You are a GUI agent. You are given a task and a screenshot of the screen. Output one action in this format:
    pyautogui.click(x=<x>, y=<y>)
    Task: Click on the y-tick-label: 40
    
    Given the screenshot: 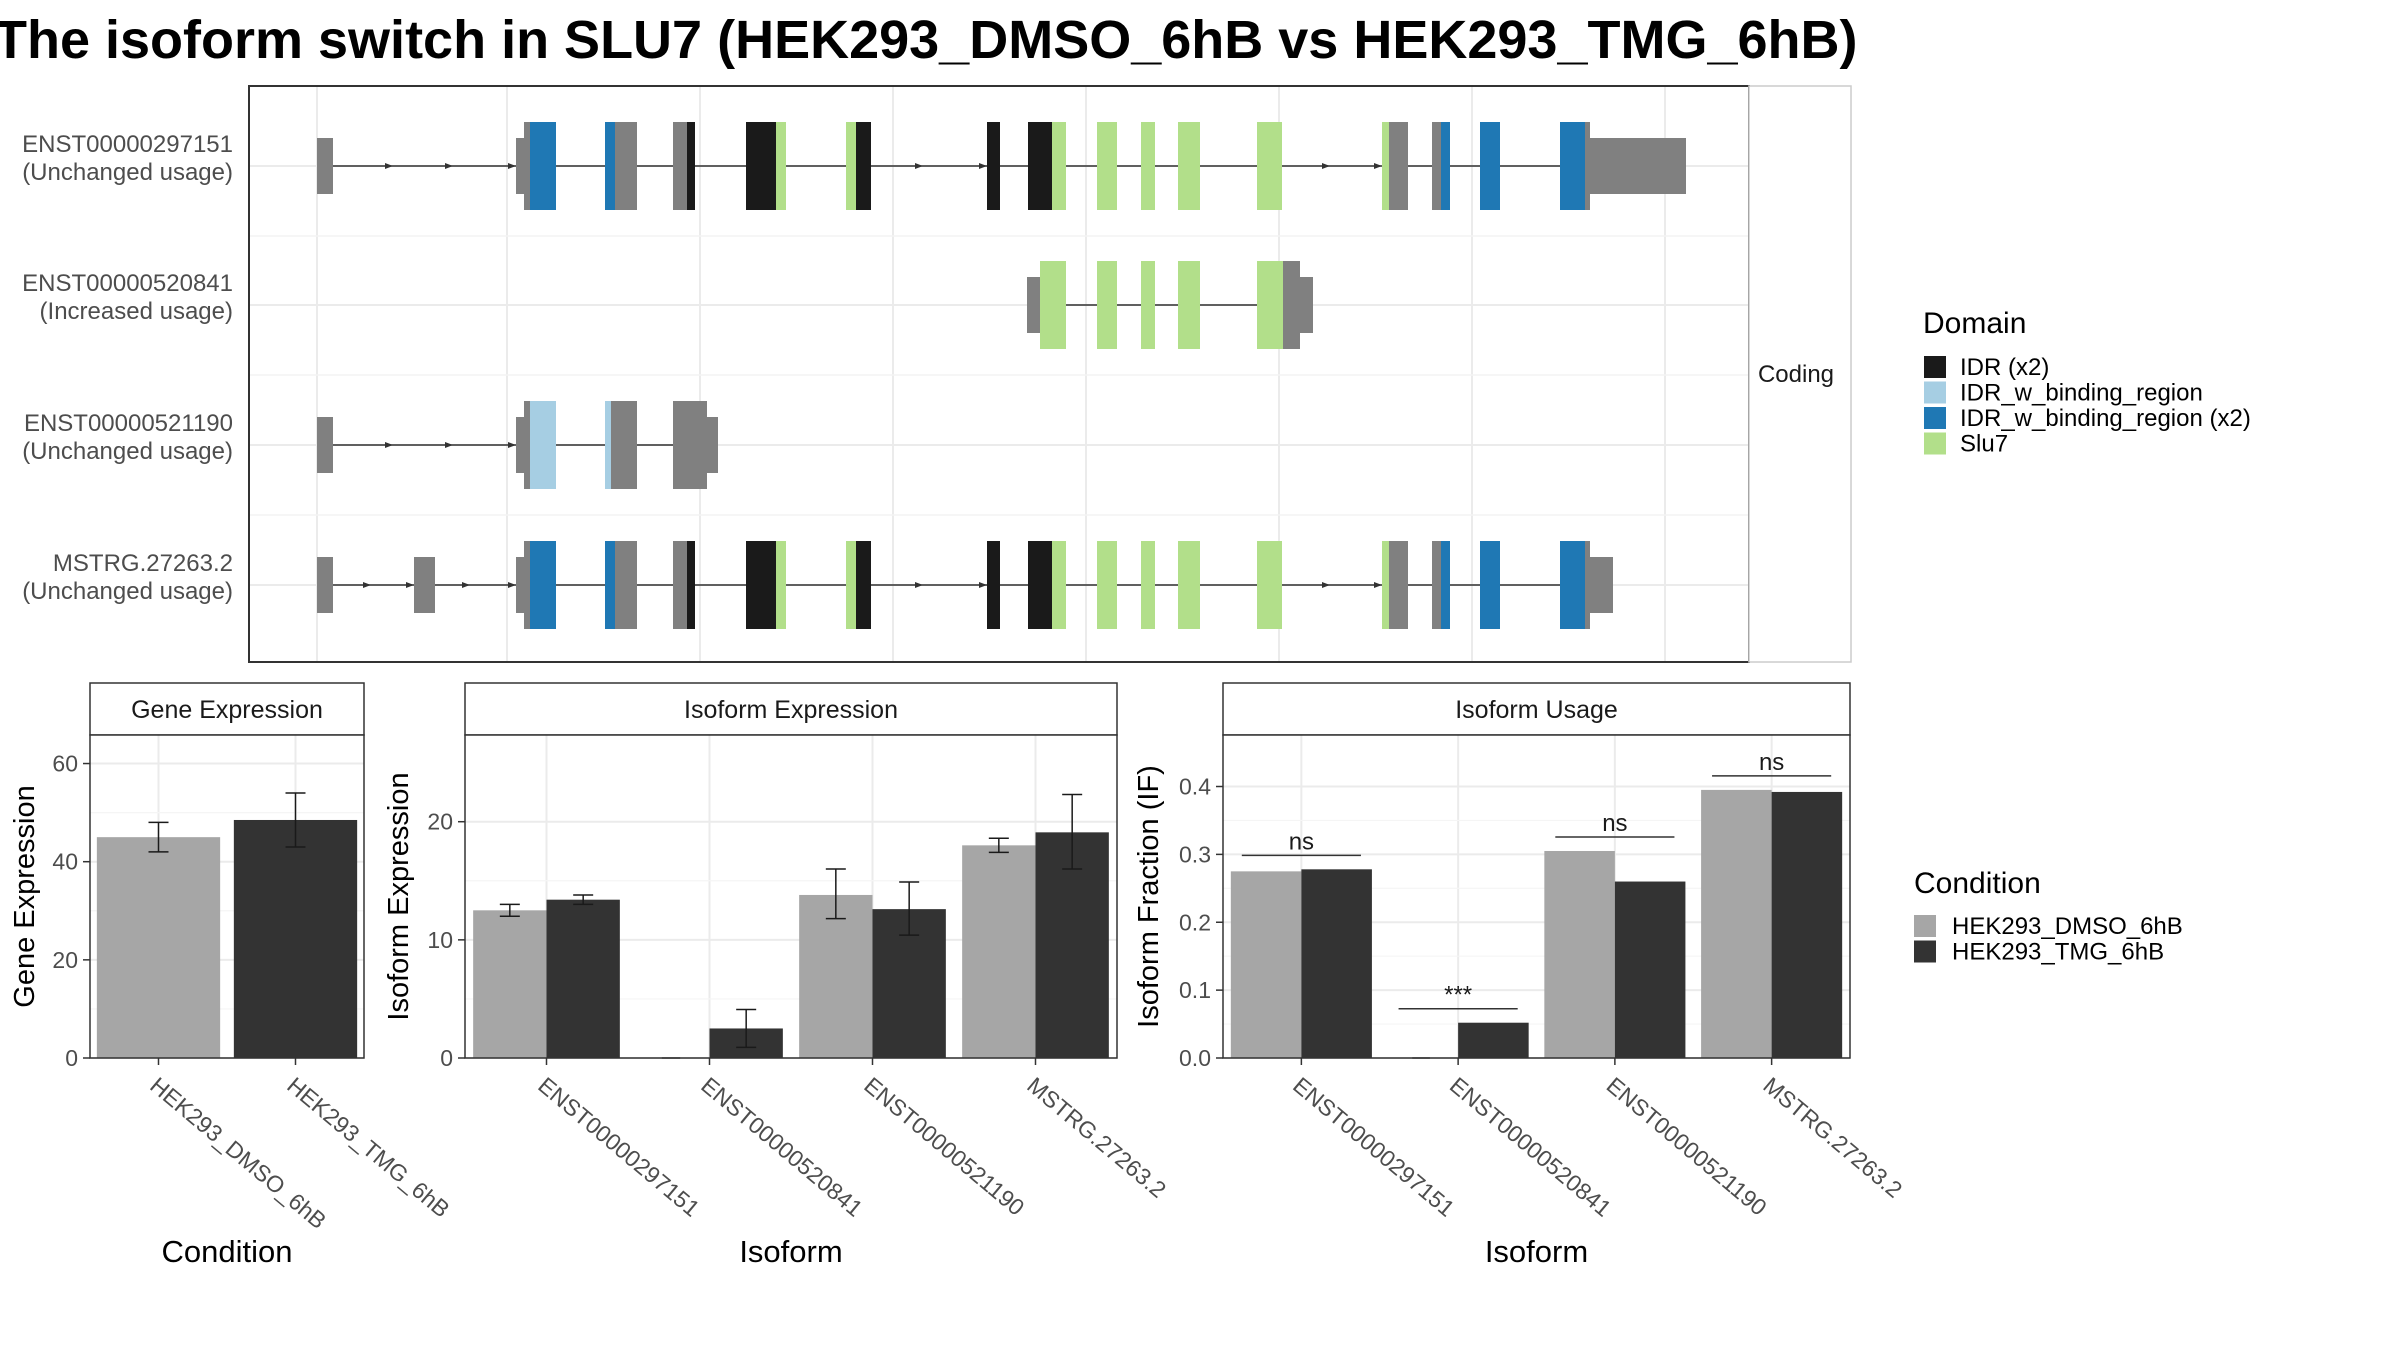 What is the action you would take?
    pyautogui.click(x=65, y=862)
    